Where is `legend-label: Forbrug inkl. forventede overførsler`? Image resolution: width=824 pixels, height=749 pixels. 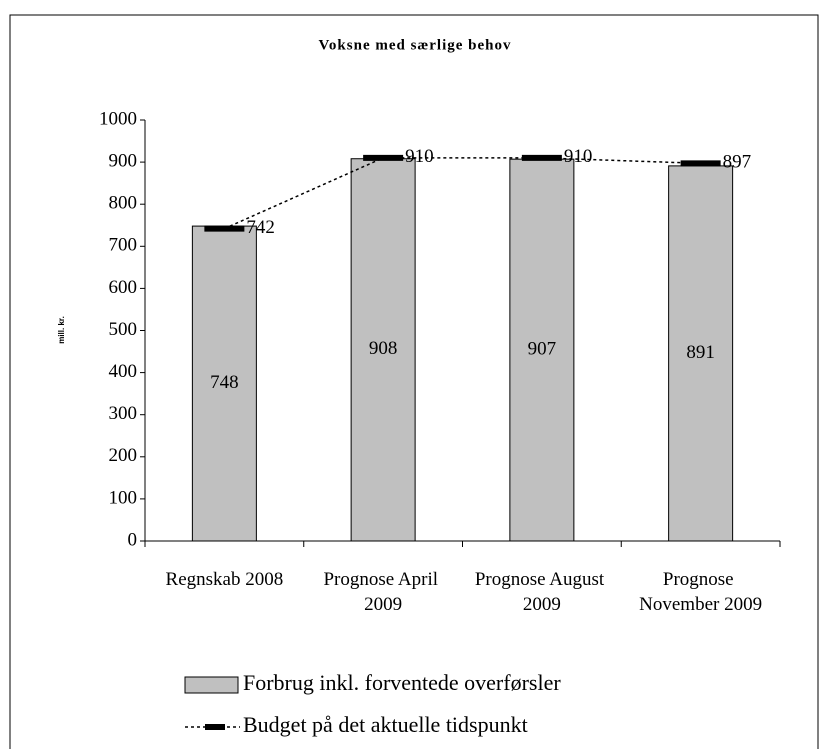 legend-label: Forbrug inkl. forventede overførsler is located at coordinates (402, 682).